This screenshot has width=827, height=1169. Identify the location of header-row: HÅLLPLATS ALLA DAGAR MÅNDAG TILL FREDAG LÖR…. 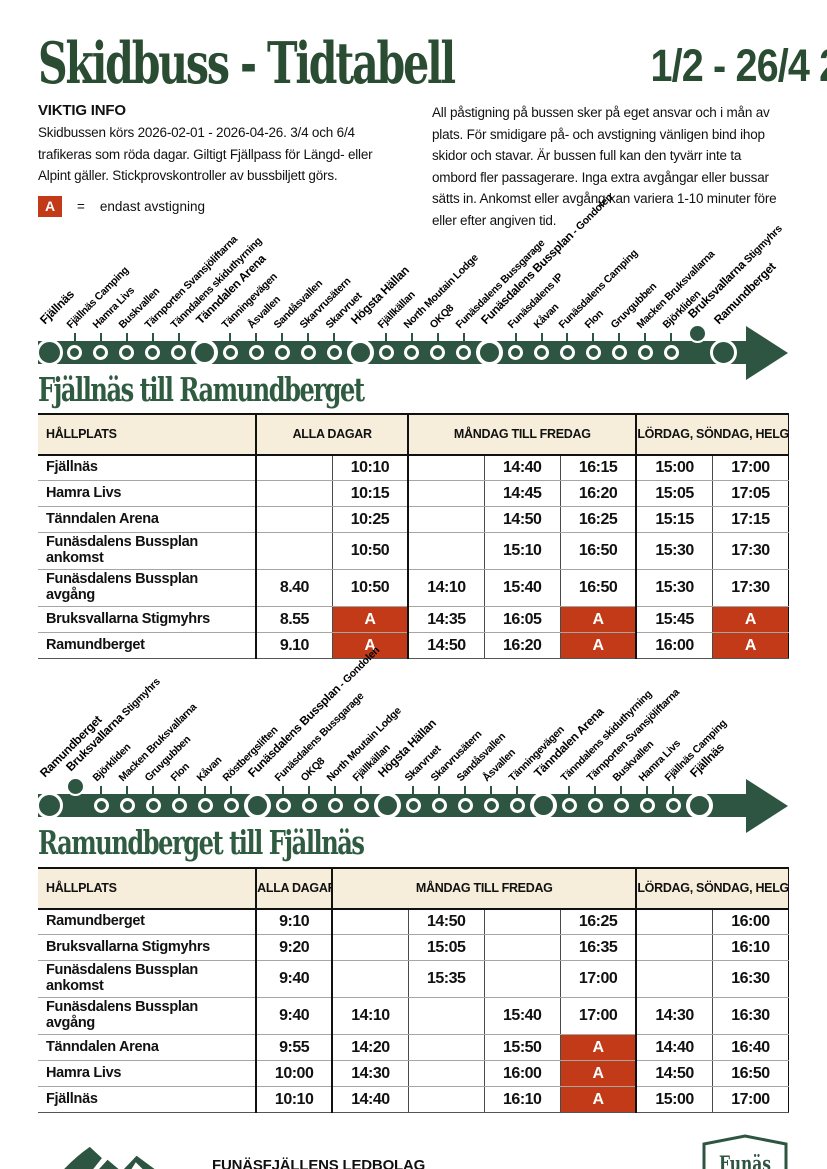
(414, 888).